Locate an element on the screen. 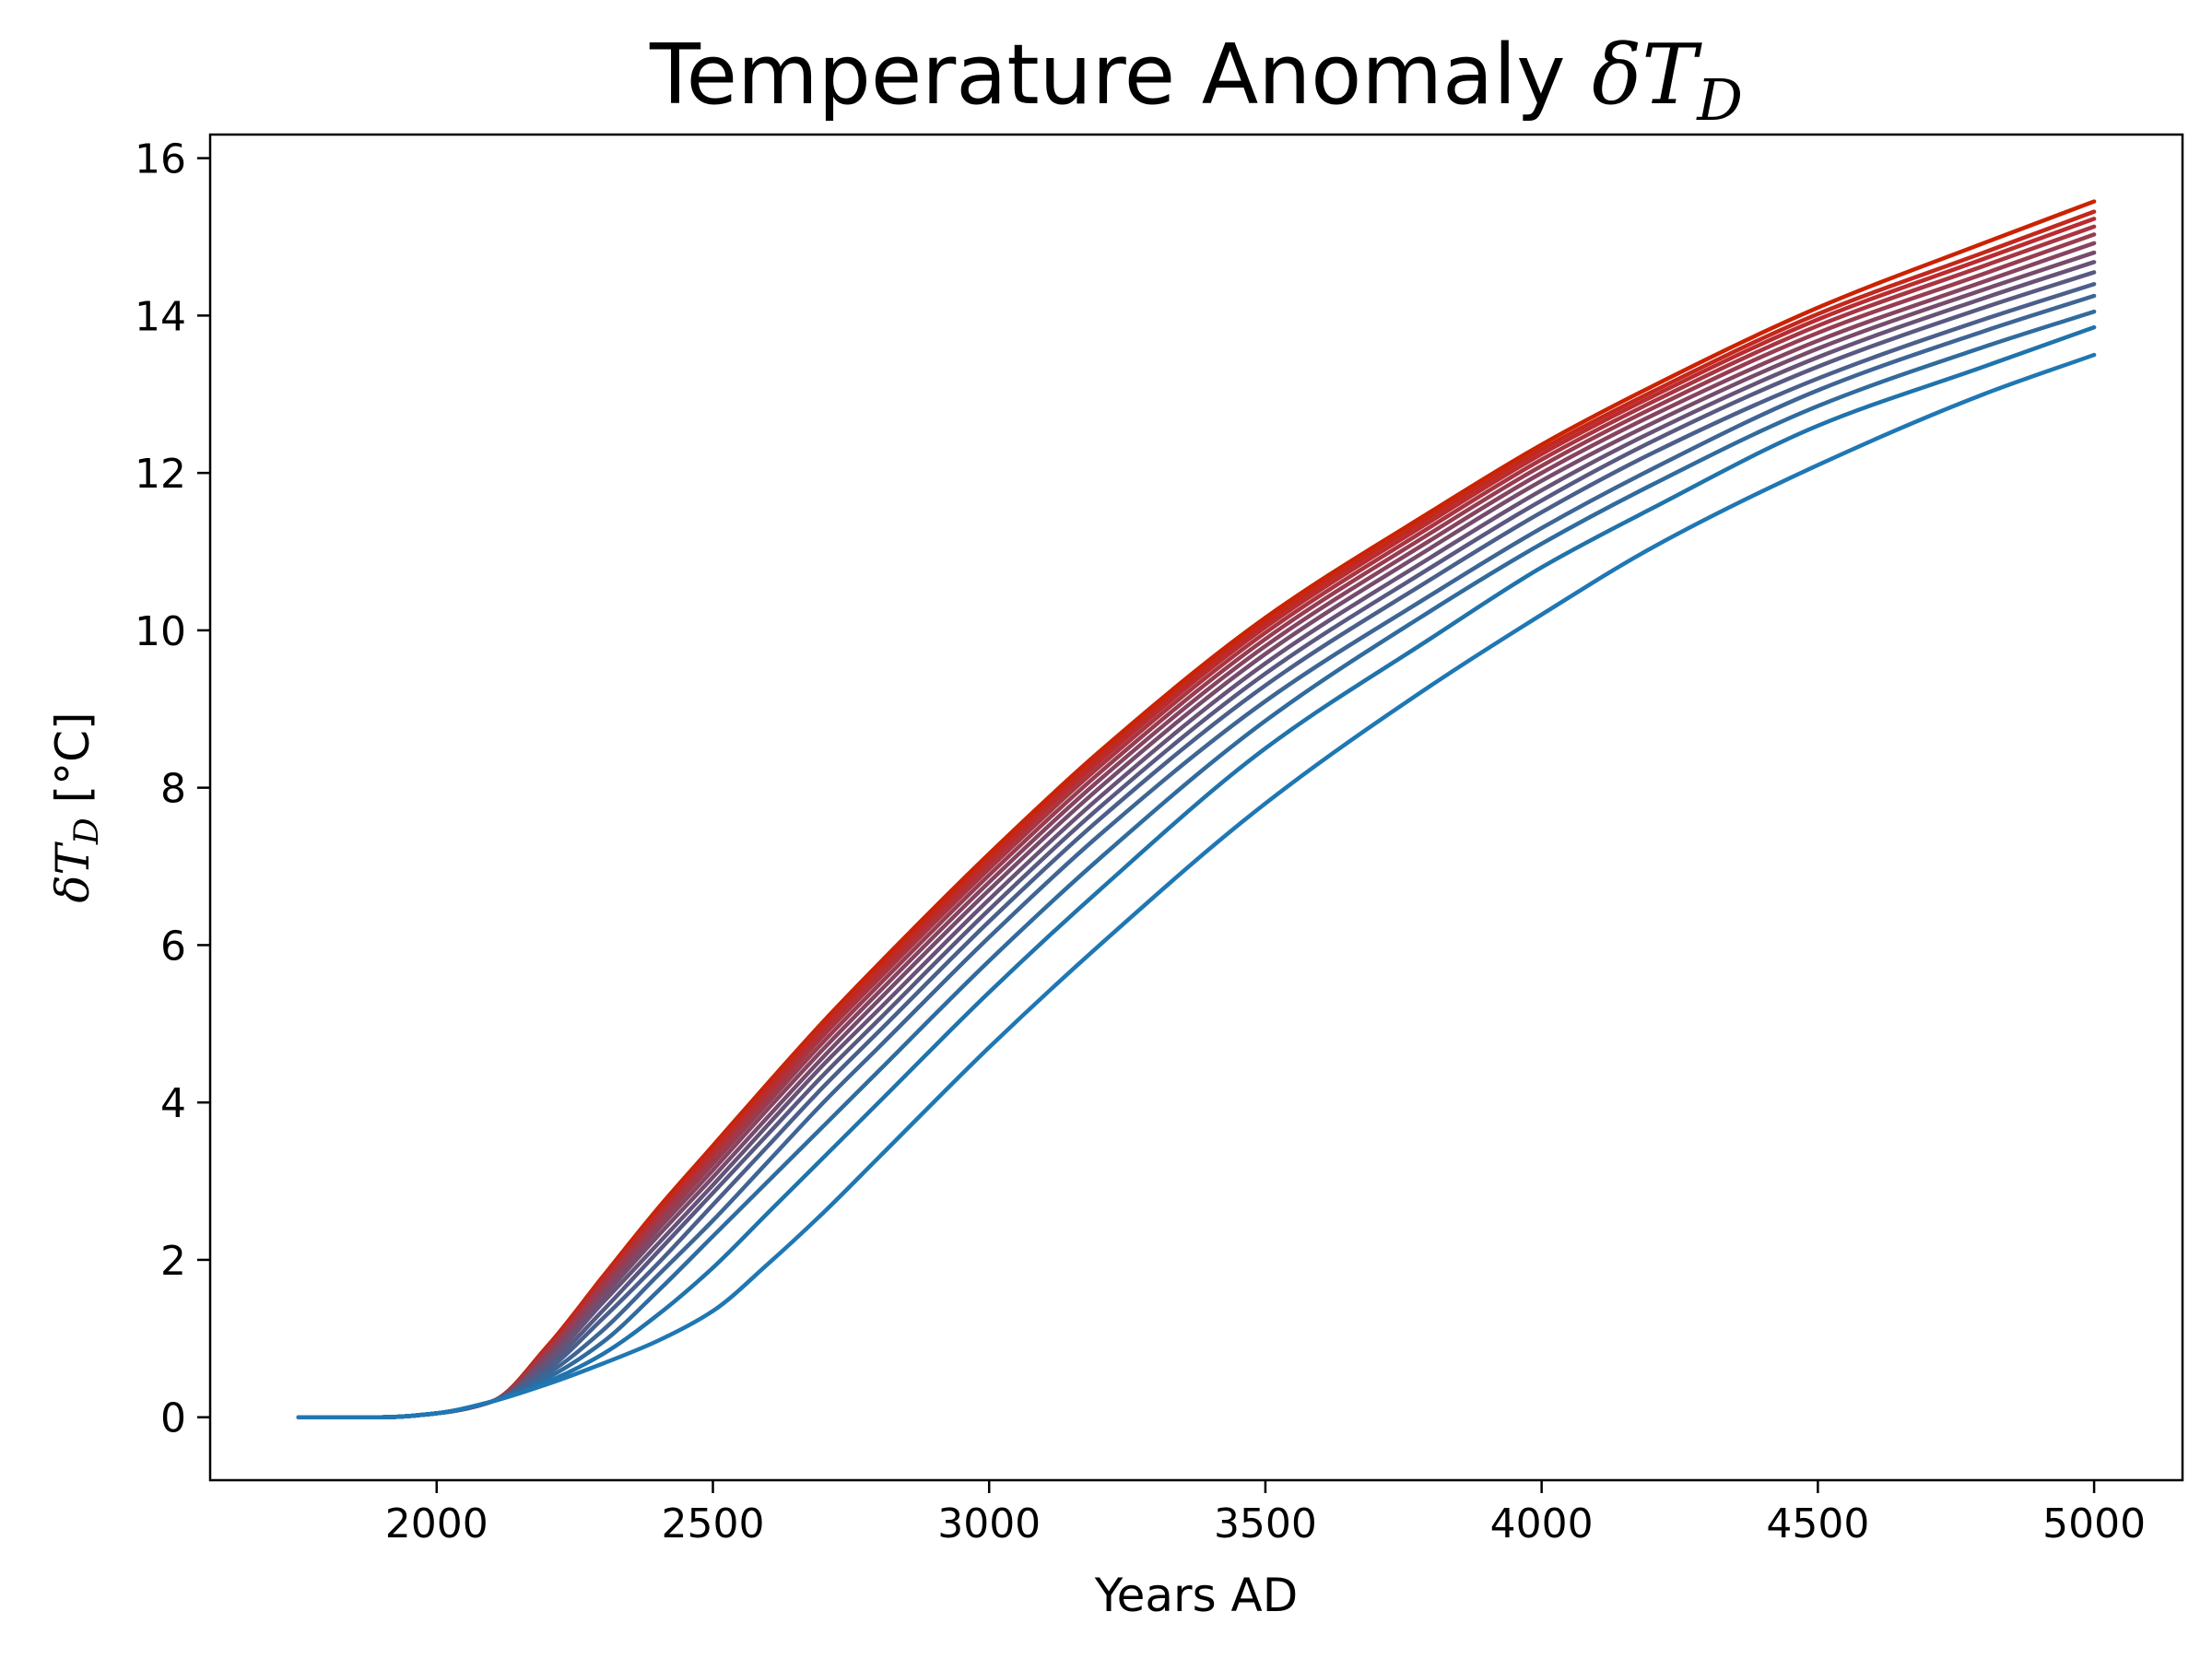  x-axis-label: Years AD is located at coordinates (1196, 1595).